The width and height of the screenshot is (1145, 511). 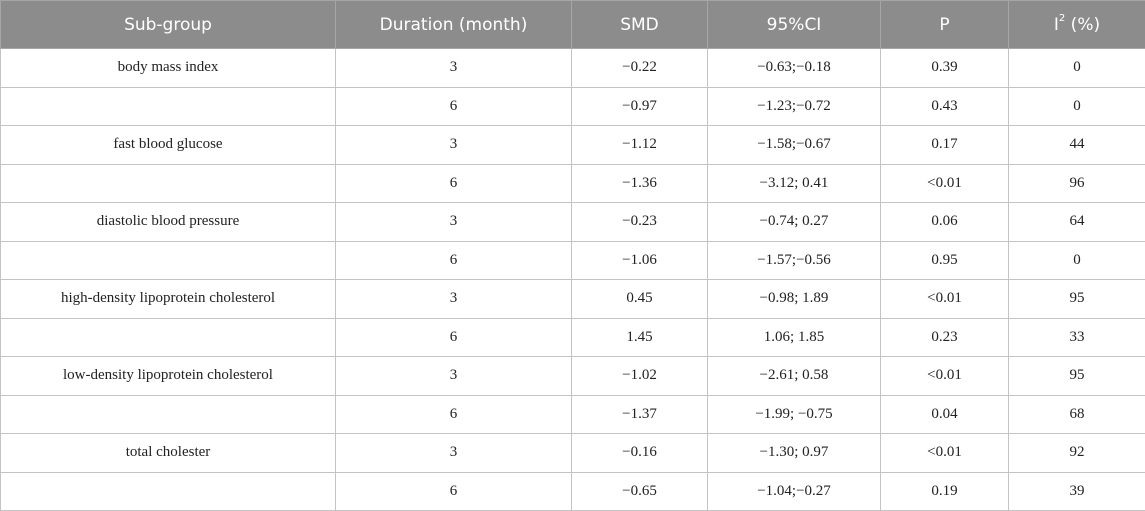 What do you see at coordinates (640, 25) in the screenshot?
I see `header-smd: SMD` at bounding box center [640, 25].